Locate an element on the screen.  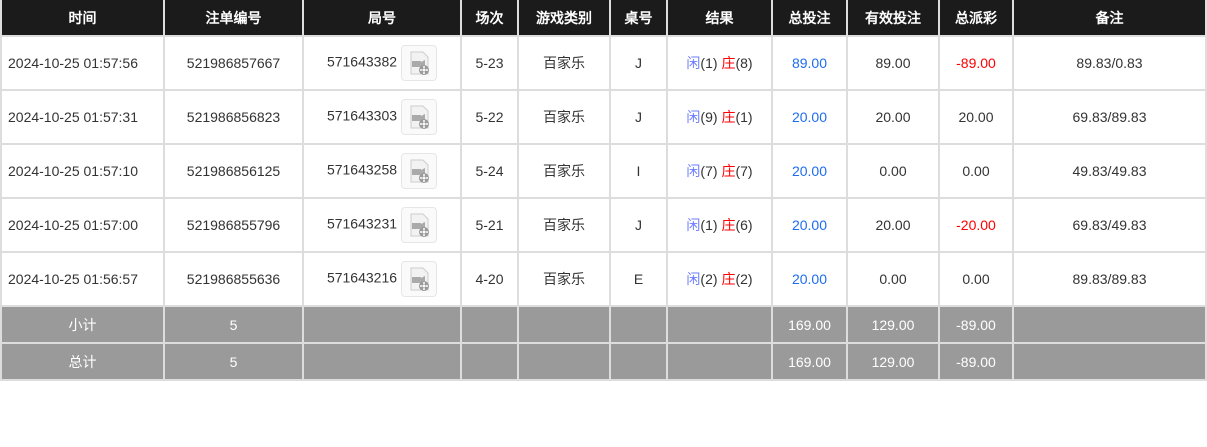
banker-points: (6) is located at coordinates (744, 225).